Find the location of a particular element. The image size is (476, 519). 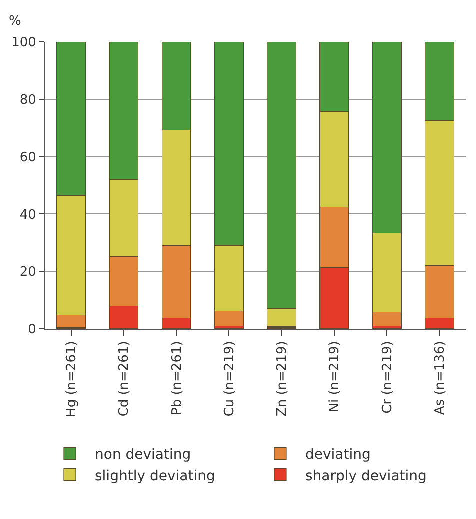

x-tick-label: As (n=136) is located at coordinates (440, 378).